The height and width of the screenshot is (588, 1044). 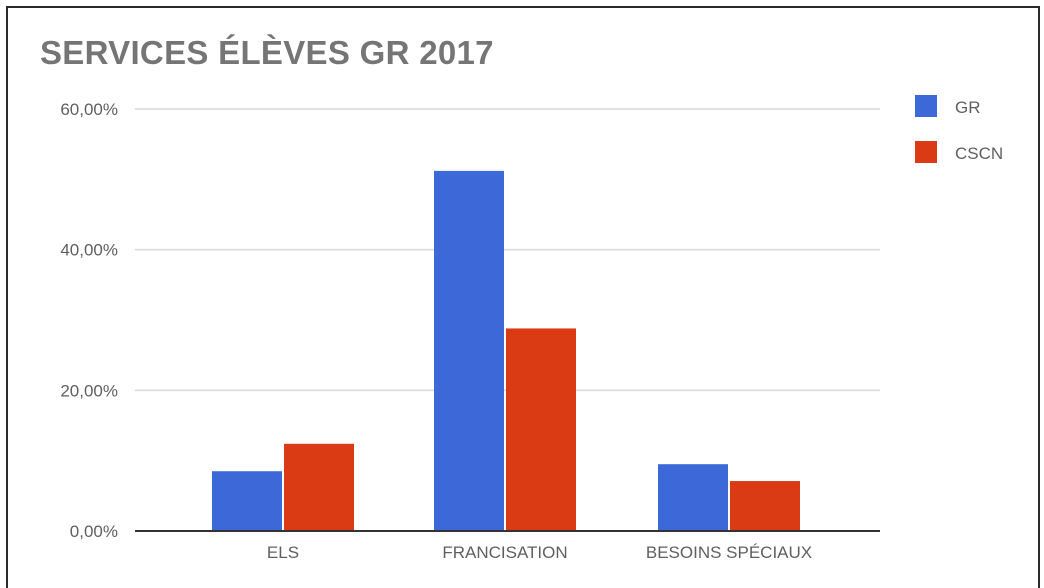 I want to click on y-tick-label: 60,00%, so click(x=89, y=109).